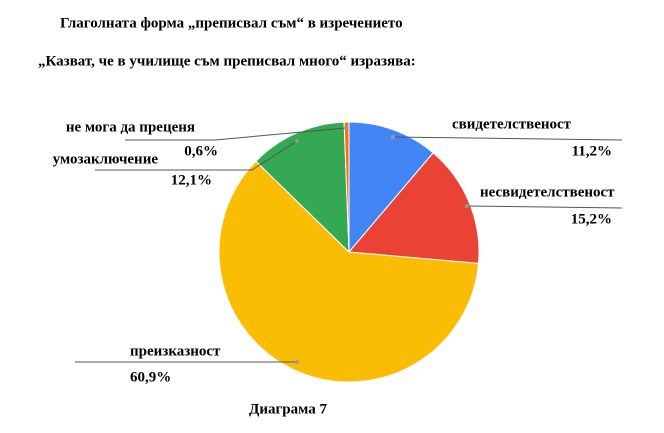 This screenshot has width=664, height=433. I want to click on caption: Диаграма 7, so click(288, 409).